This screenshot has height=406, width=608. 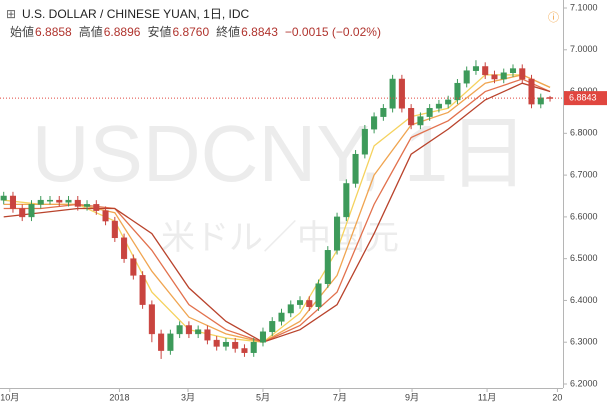 What do you see at coordinates (159, 31) in the screenshot?
I see `stat-label: 安値` at bounding box center [159, 31].